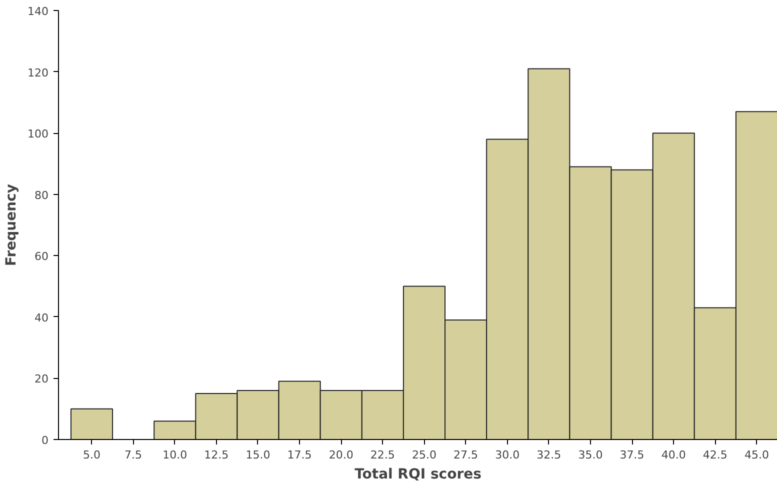  What do you see at coordinates (590, 455) in the screenshot?
I see `x-tick-label: 35.0` at bounding box center [590, 455].